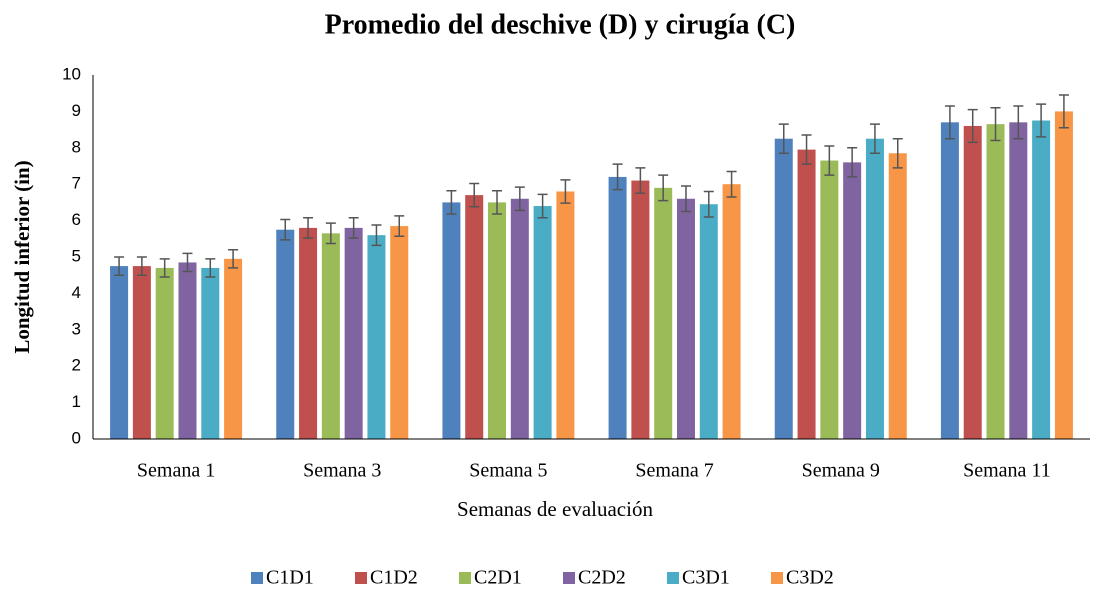 The height and width of the screenshot is (593, 1110). Describe the element at coordinates (176, 471) in the screenshot. I see `x-tick-label: Semana 1` at that location.